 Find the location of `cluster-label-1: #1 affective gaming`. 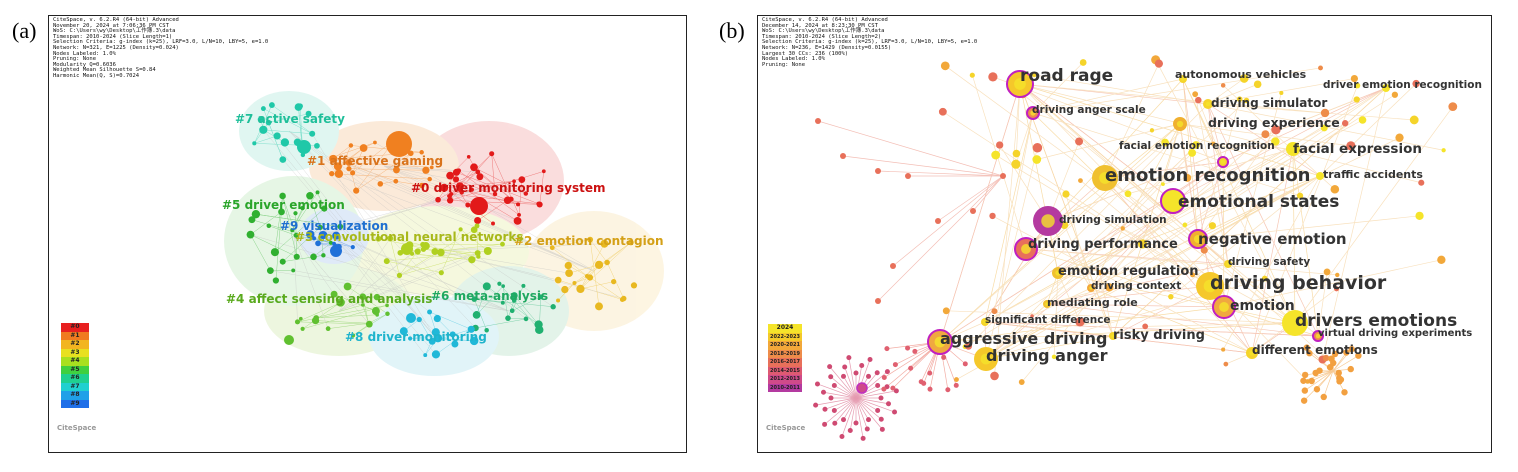

cluster-label-1: #1 affective gaming is located at coordinates (375, 161).